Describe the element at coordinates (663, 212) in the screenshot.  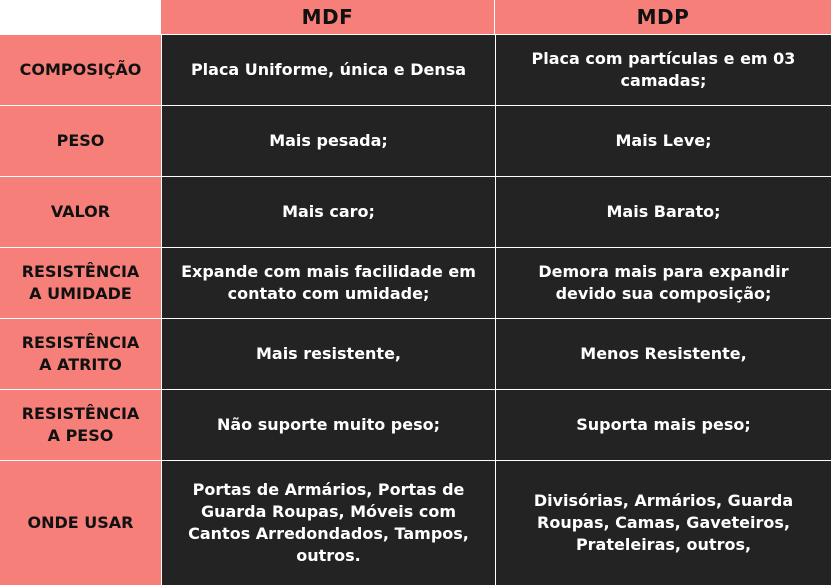
I see `table-cell-mdp: Mais Barato;` at that location.